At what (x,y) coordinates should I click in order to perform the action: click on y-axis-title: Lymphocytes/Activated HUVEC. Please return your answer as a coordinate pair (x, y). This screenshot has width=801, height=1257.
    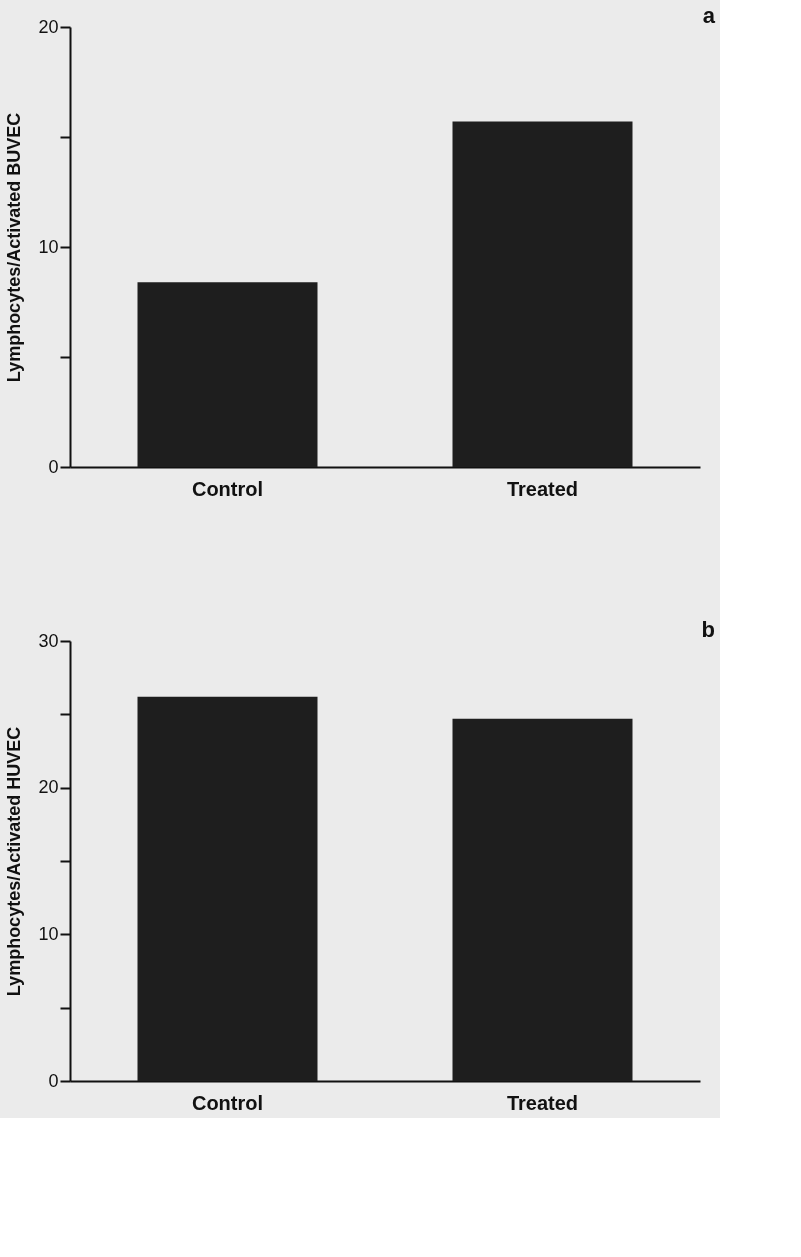
    Looking at the image, I should click on (14, 861).